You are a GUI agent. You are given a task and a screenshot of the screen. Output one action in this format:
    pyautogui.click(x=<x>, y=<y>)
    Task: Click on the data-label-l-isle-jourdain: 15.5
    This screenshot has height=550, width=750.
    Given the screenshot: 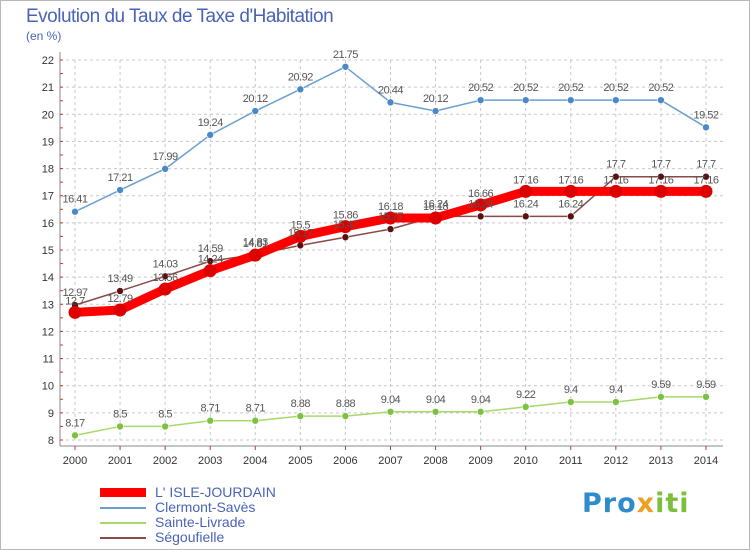 What is the action you would take?
    pyautogui.click(x=301, y=225)
    